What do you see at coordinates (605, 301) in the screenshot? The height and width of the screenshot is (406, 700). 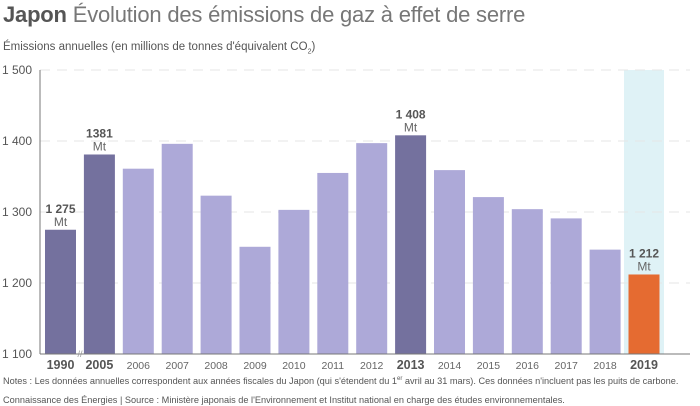 I see `bar-2018` at bounding box center [605, 301].